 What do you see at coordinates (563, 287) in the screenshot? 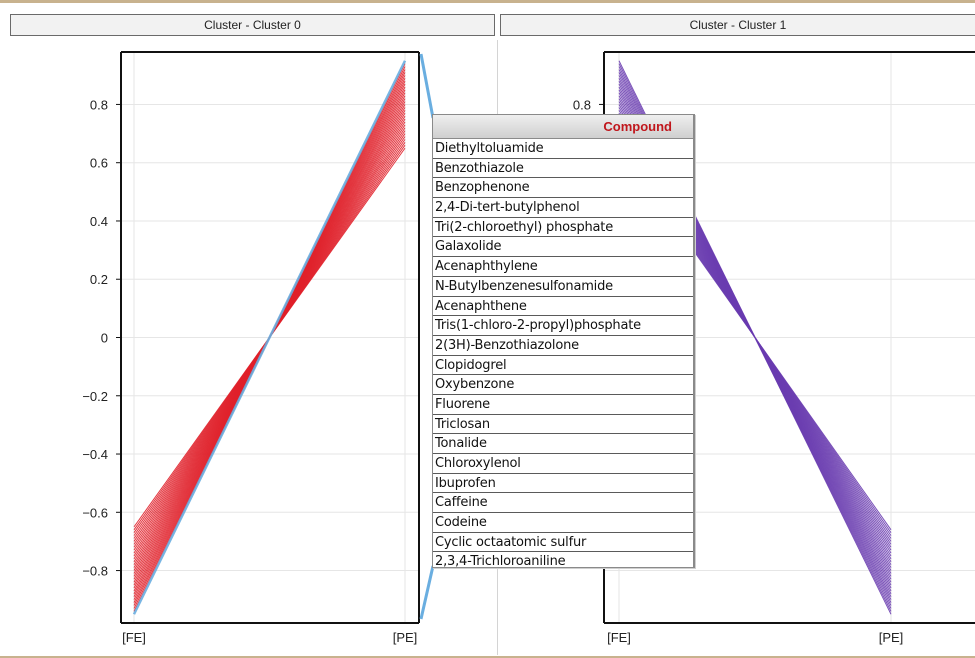
I see `table-row: N-Butylbenzenesulfonamide` at bounding box center [563, 287].